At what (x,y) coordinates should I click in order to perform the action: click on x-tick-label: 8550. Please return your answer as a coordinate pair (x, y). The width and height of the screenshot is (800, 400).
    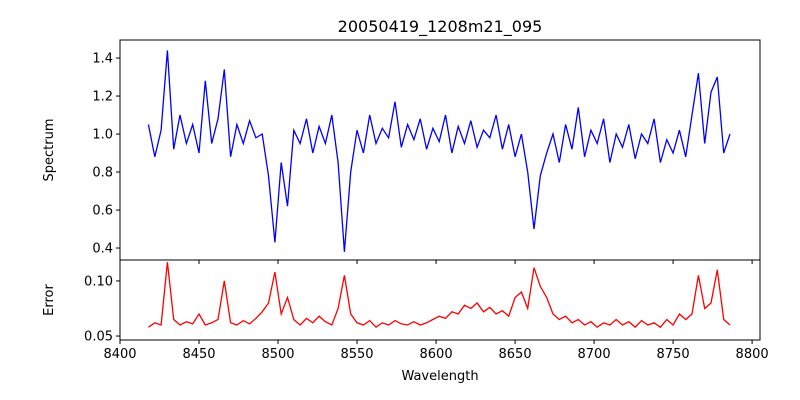
    Looking at the image, I should click on (356, 354).